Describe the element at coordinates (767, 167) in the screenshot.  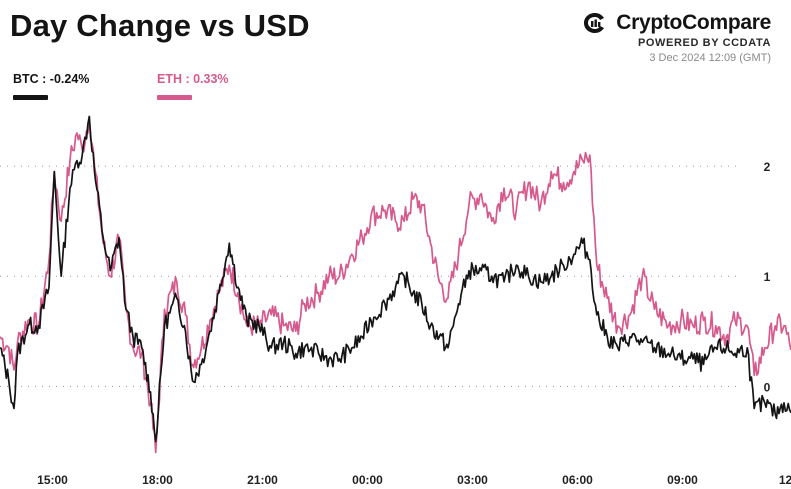
I see `y-tick-label: 2` at that location.